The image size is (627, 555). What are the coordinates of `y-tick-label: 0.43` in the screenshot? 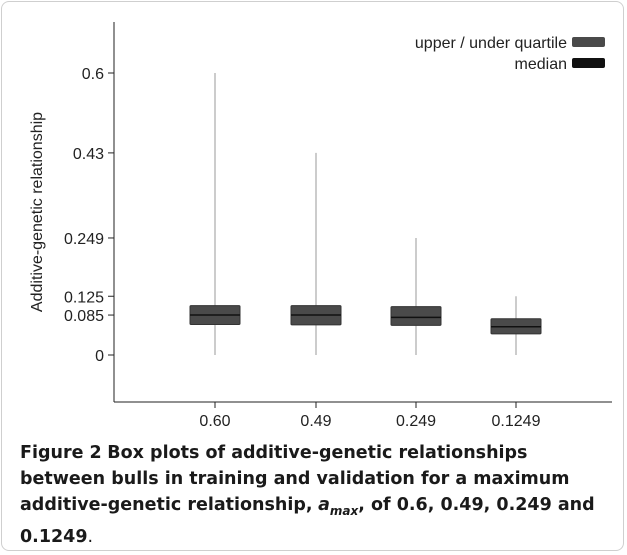 It's located at (88, 154).